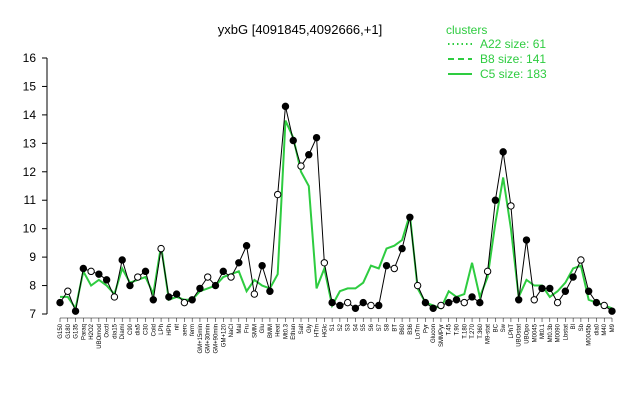 This screenshot has width=640, height=400. What do you see at coordinates (255, 331) in the screenshot?
I see `x-tick-label: SMM` at bounding box center [255, 331].